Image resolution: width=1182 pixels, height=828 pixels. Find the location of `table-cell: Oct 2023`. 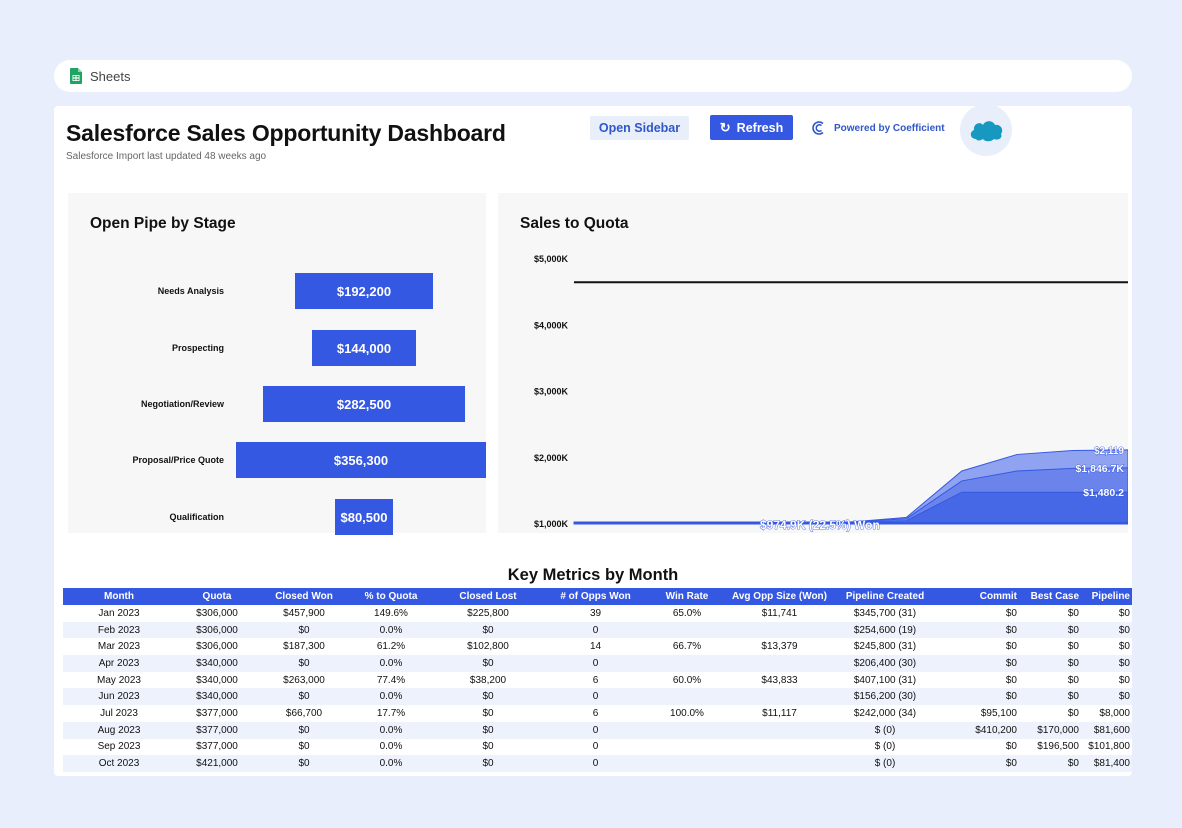

table-cell: Oct 2023 is located at coordinates (119, 763).